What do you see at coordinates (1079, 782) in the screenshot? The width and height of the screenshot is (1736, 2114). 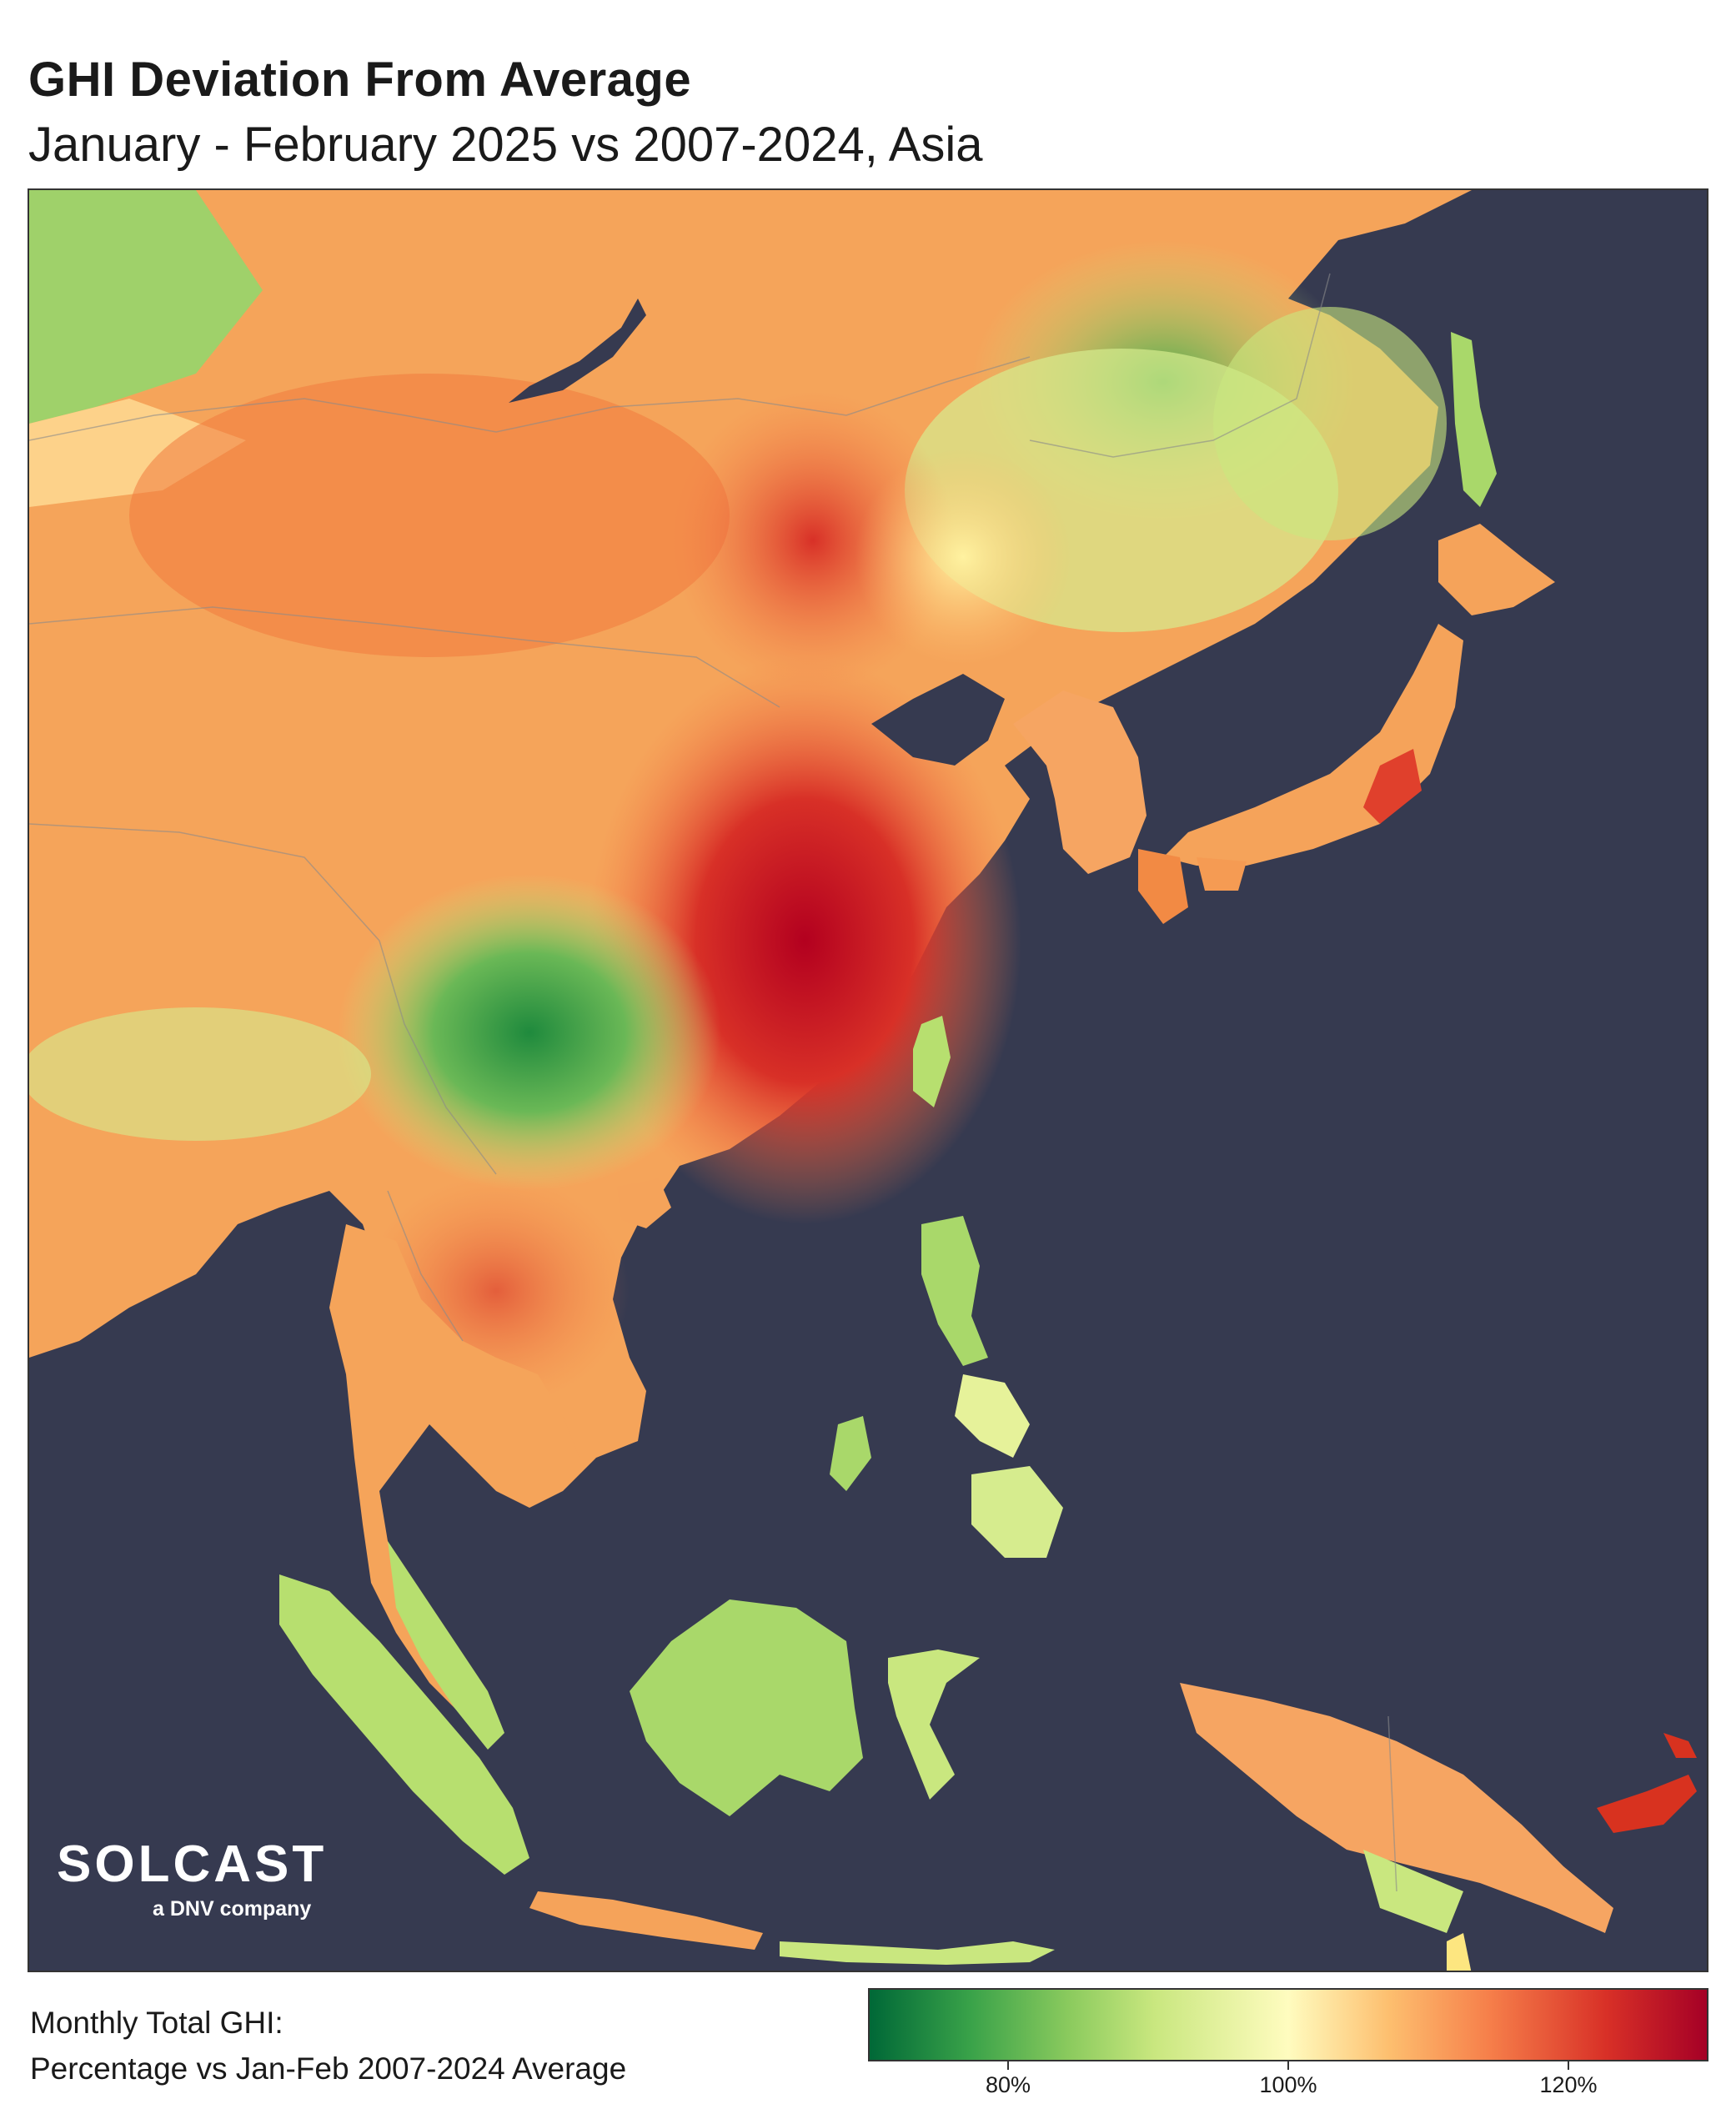 I see `korean-peninsula` at bounding box center [1079, 782].